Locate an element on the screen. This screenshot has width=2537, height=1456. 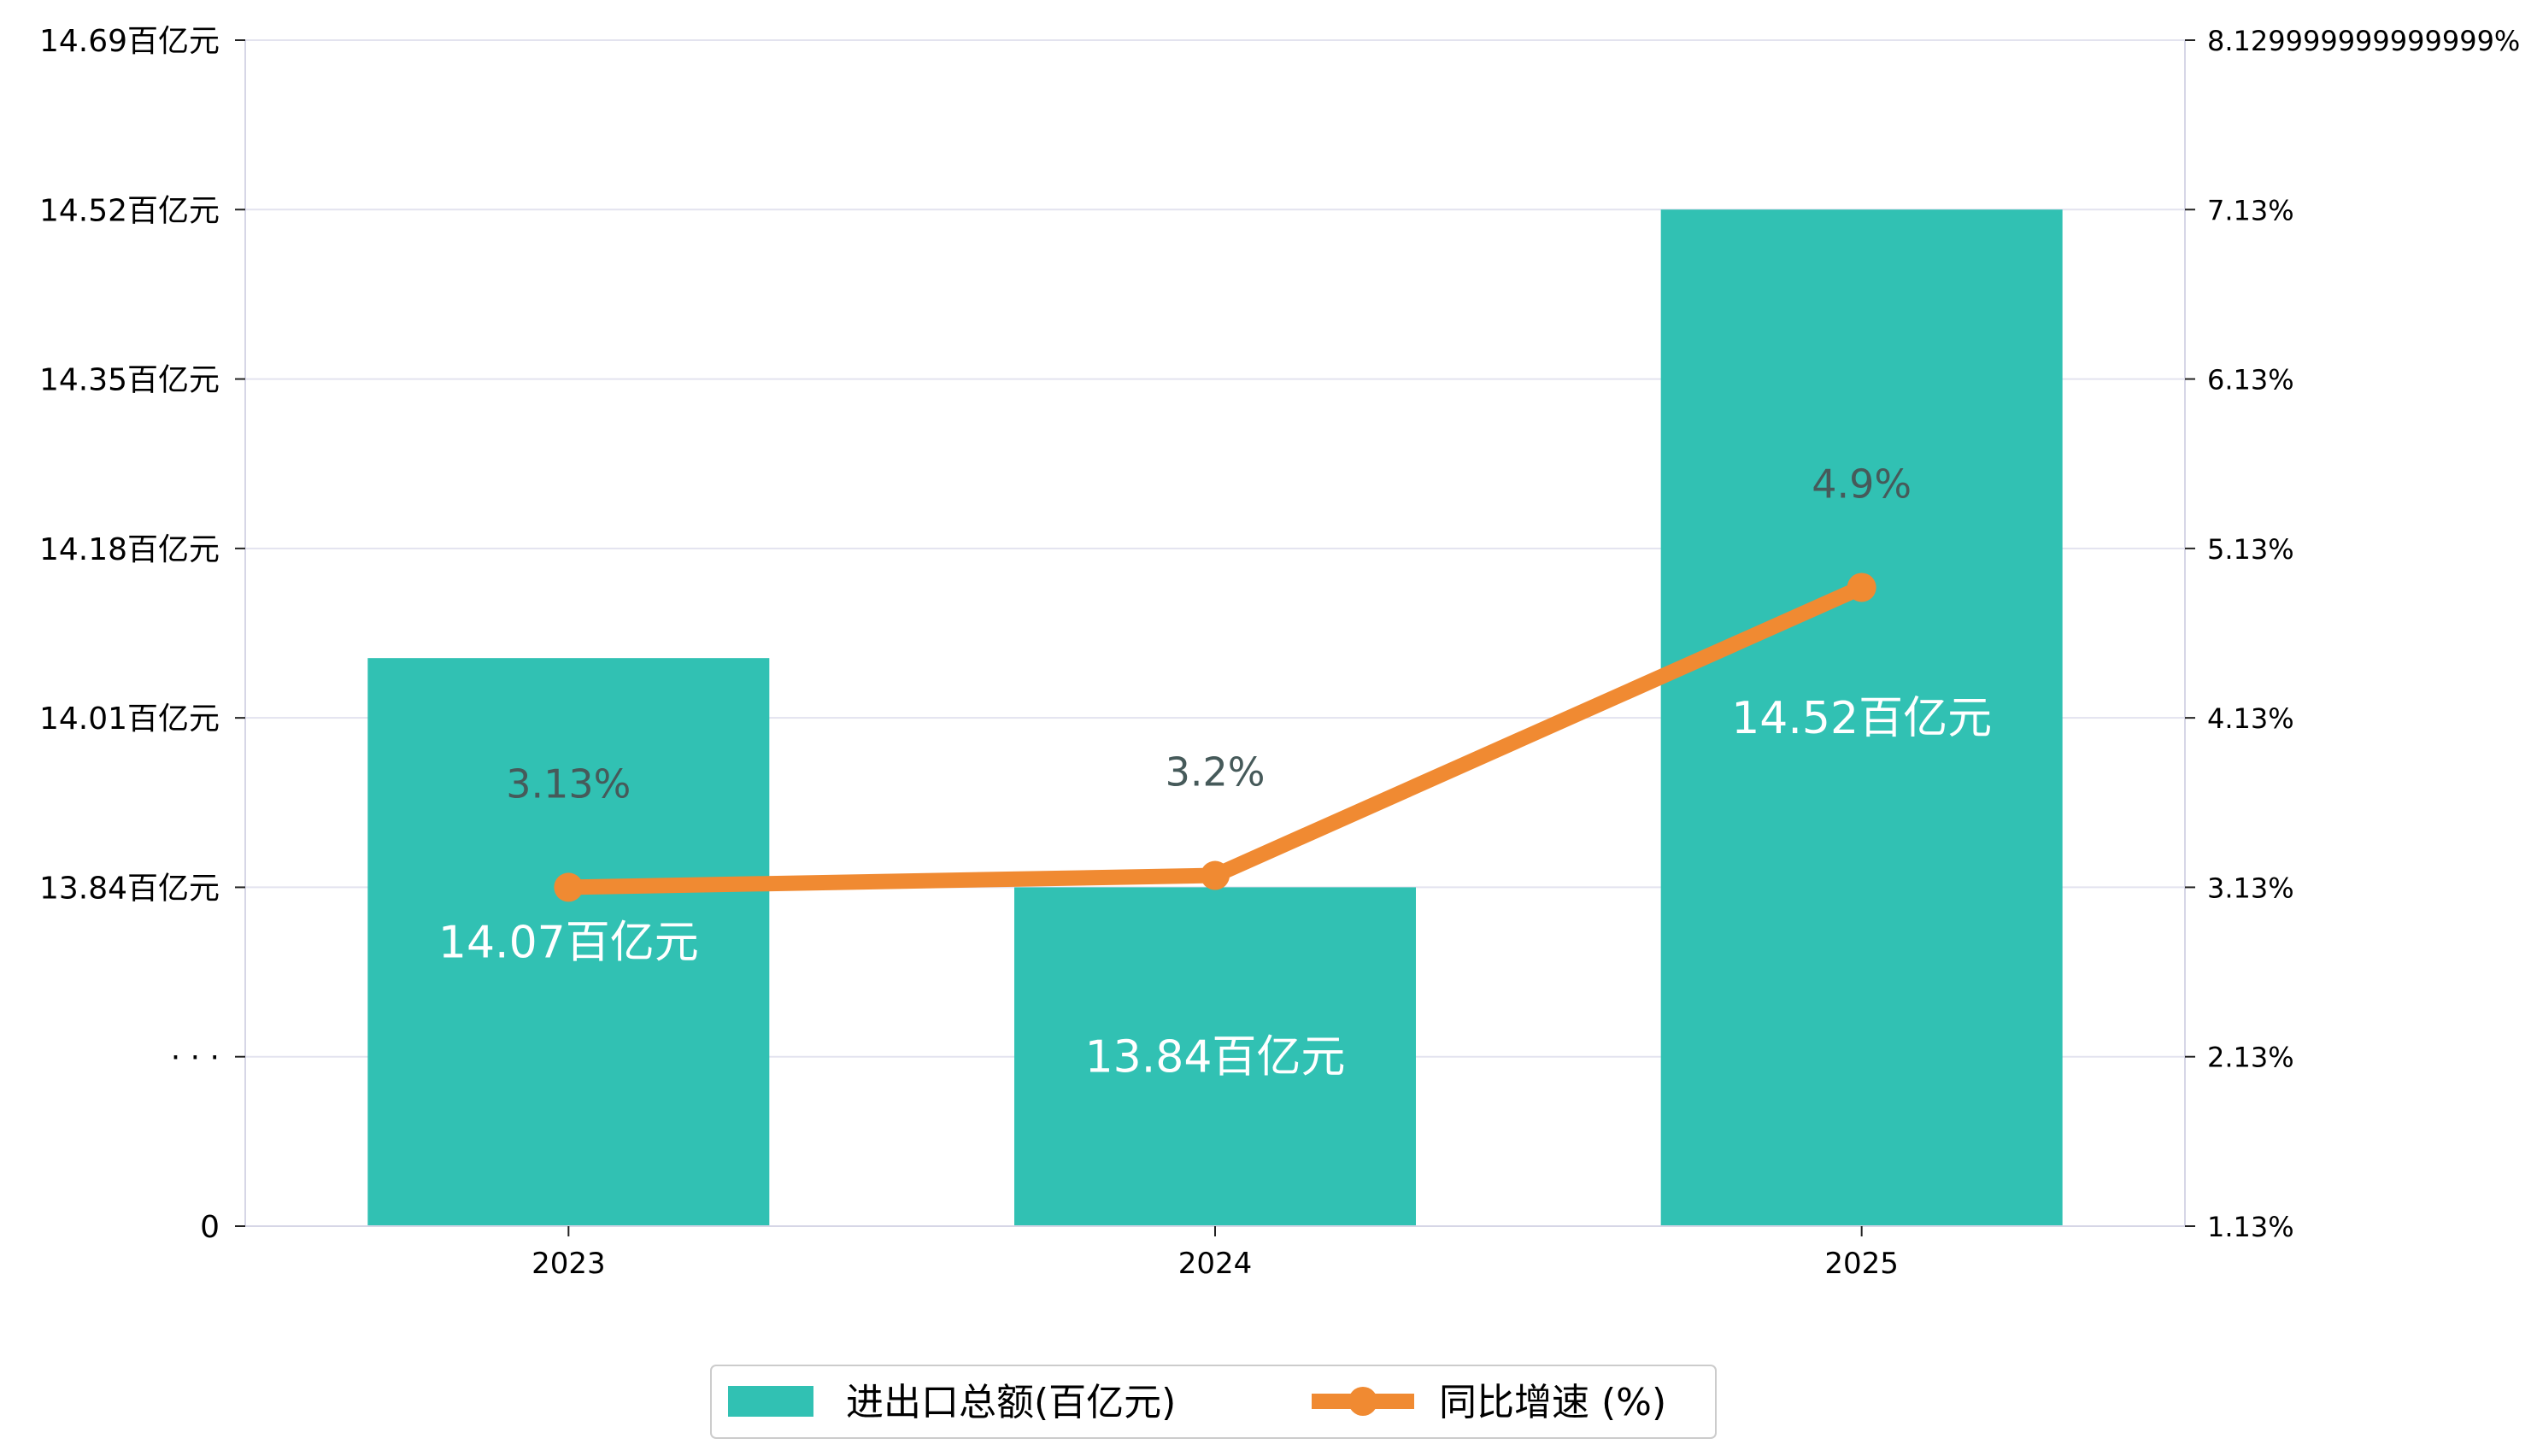
left-tick-label: 14.18百亿元 is located at coordinates (129, 550).